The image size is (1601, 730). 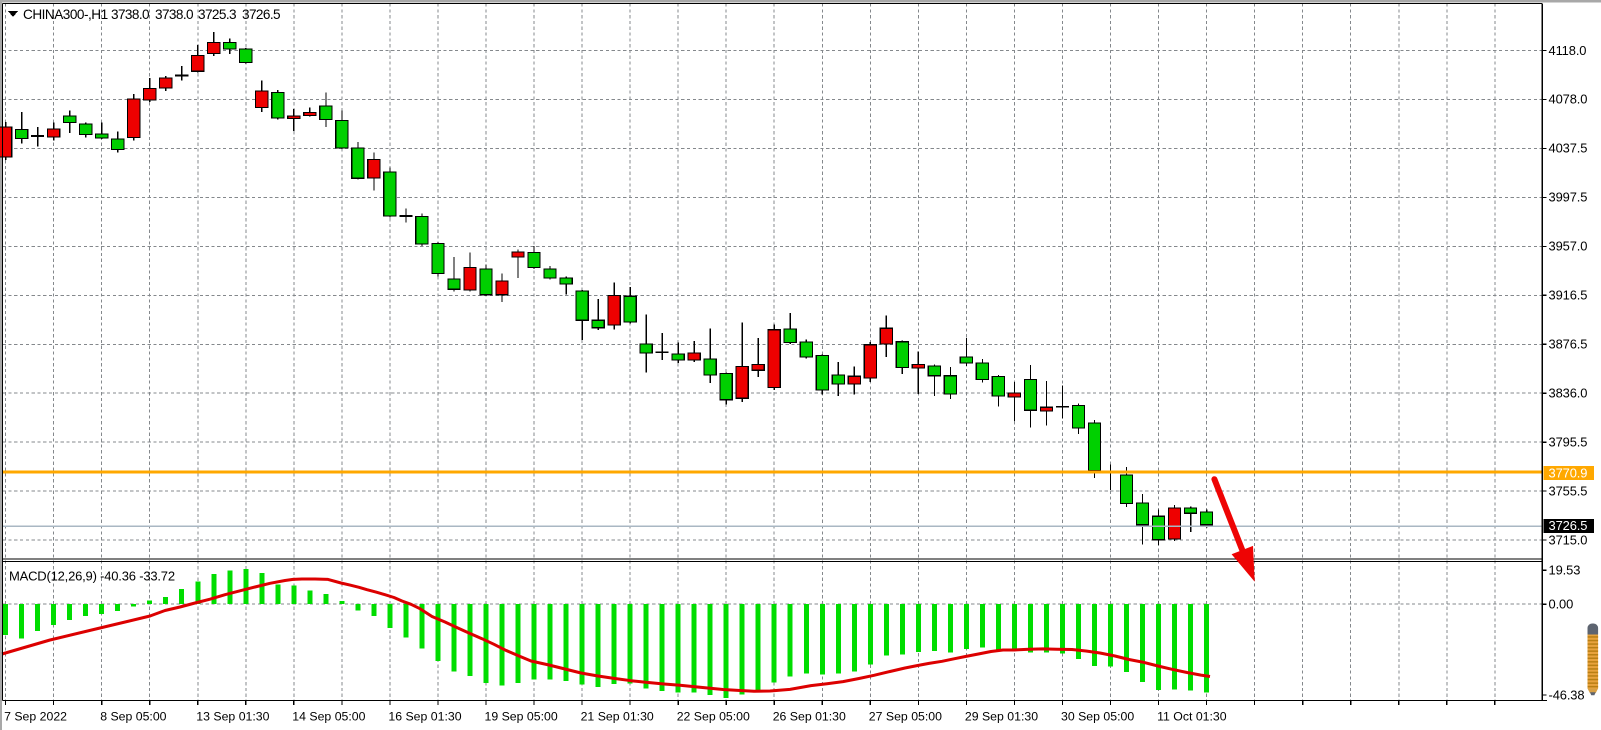 I want to click on svg-text: 21 Sep 01:30, so click(x=617, y=716).